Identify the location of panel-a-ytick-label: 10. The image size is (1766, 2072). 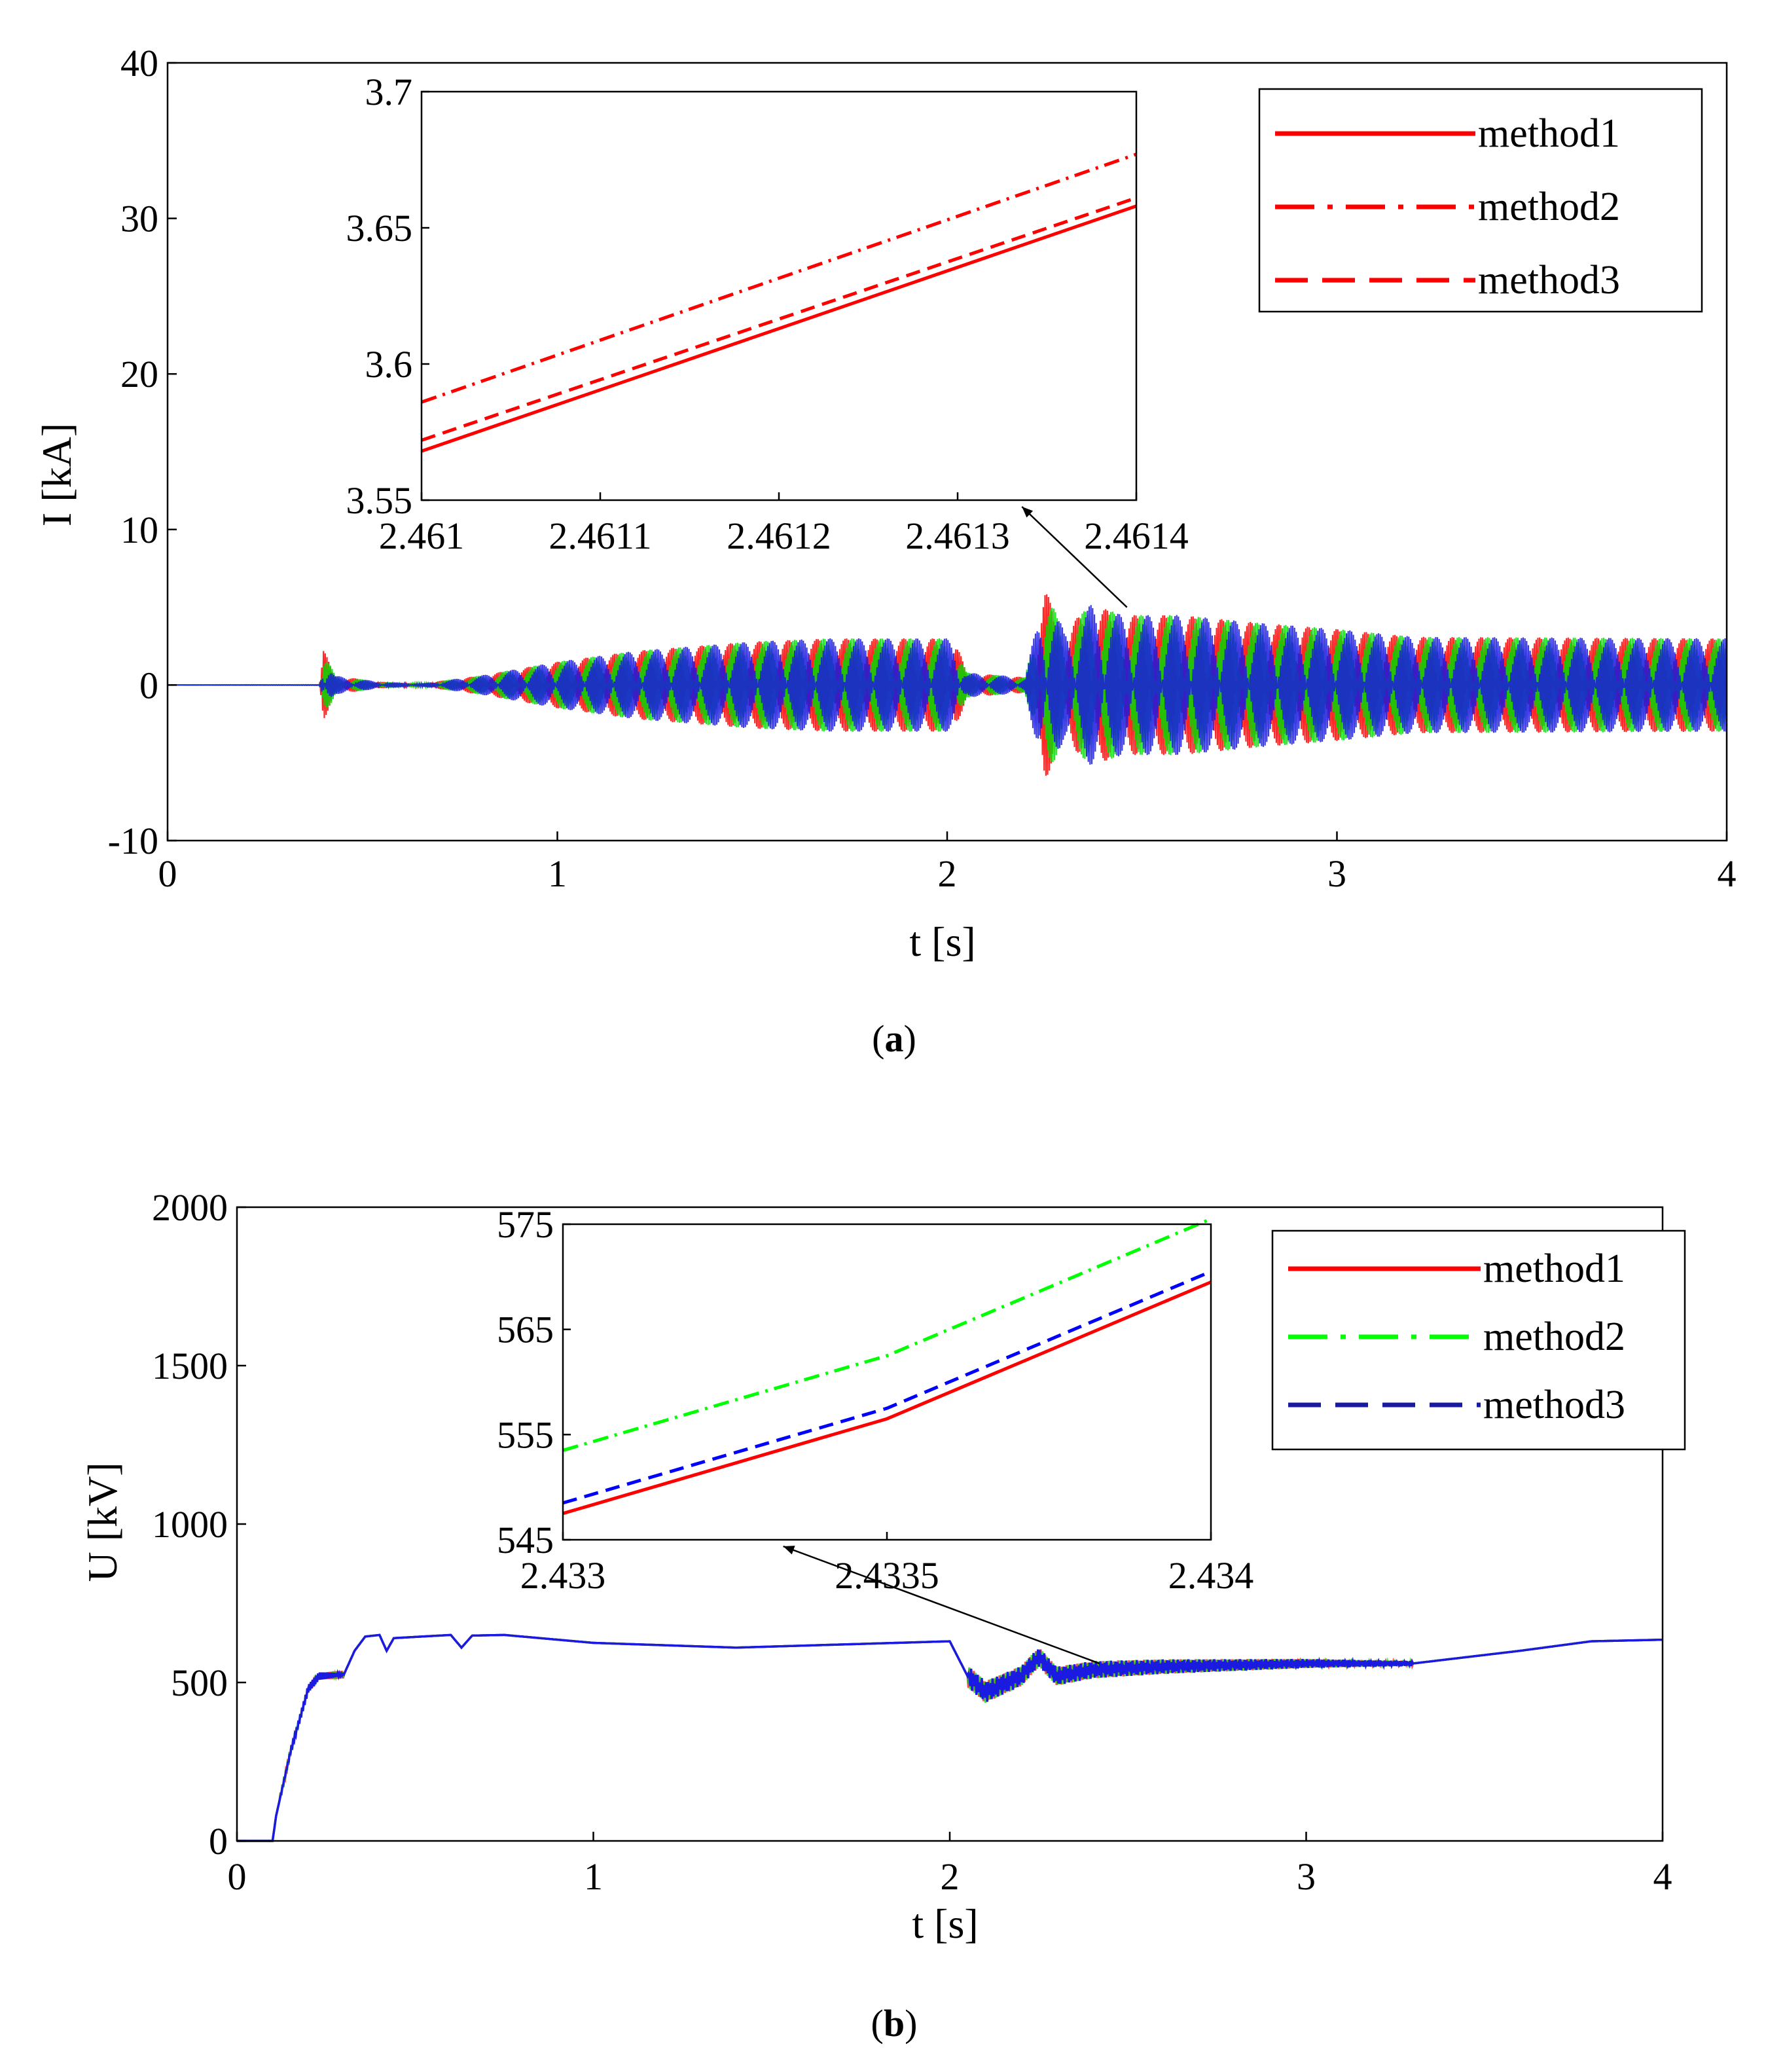
(139, 530).